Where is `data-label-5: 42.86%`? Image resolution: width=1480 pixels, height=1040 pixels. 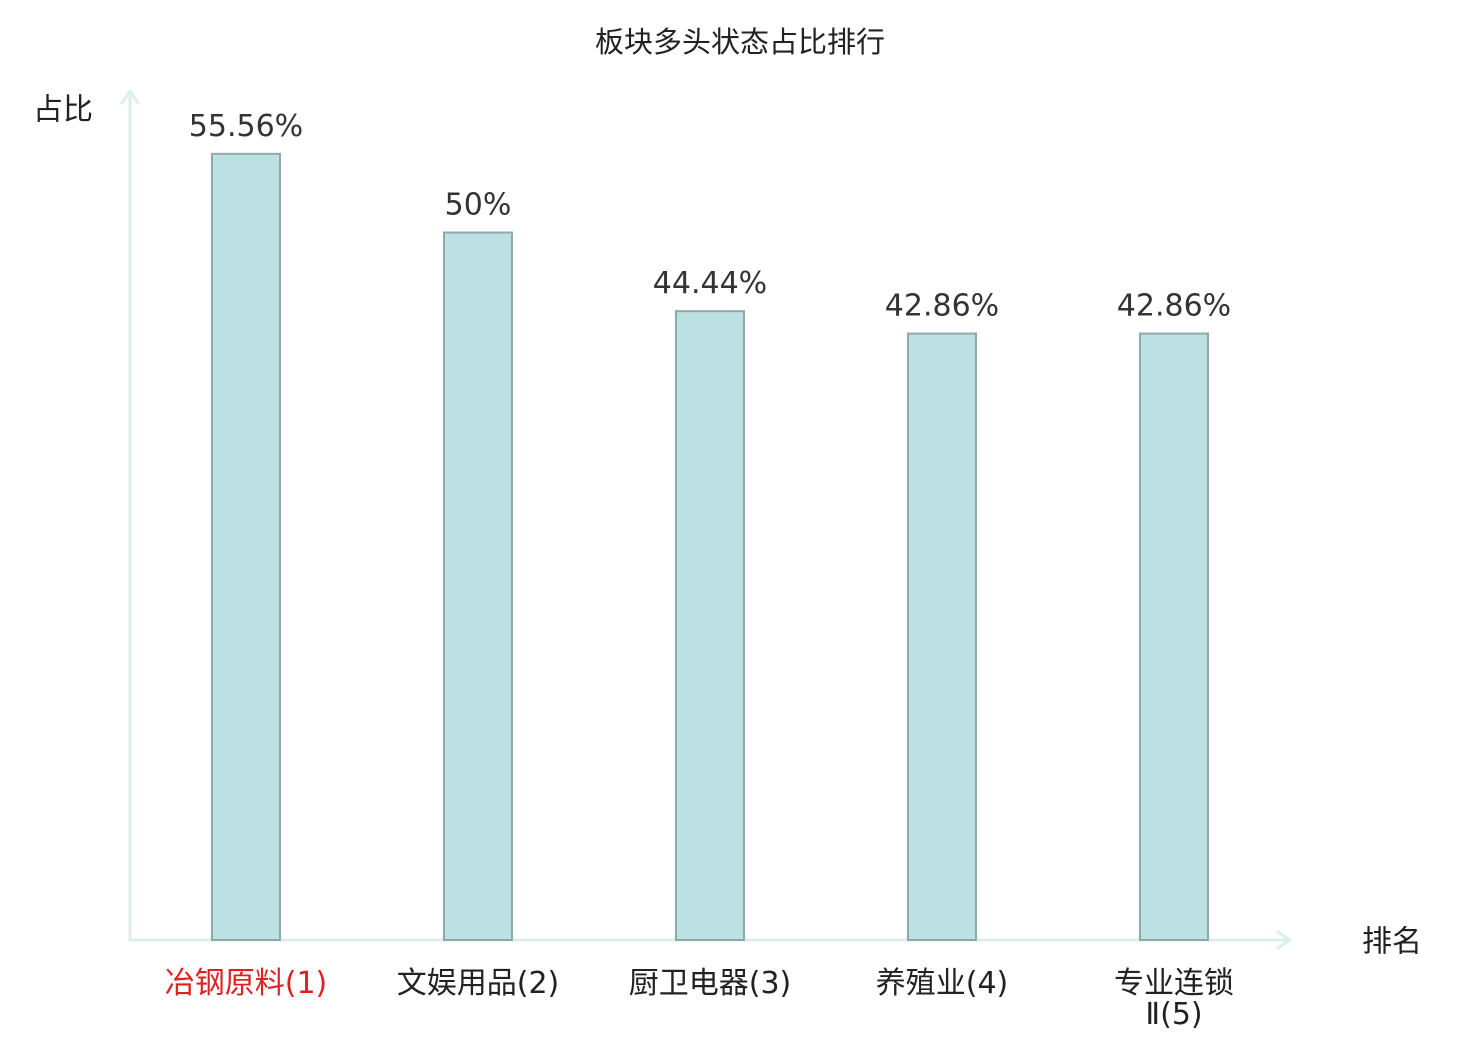
data-label-5: 42.86% is located at coordinates (1174, 306).